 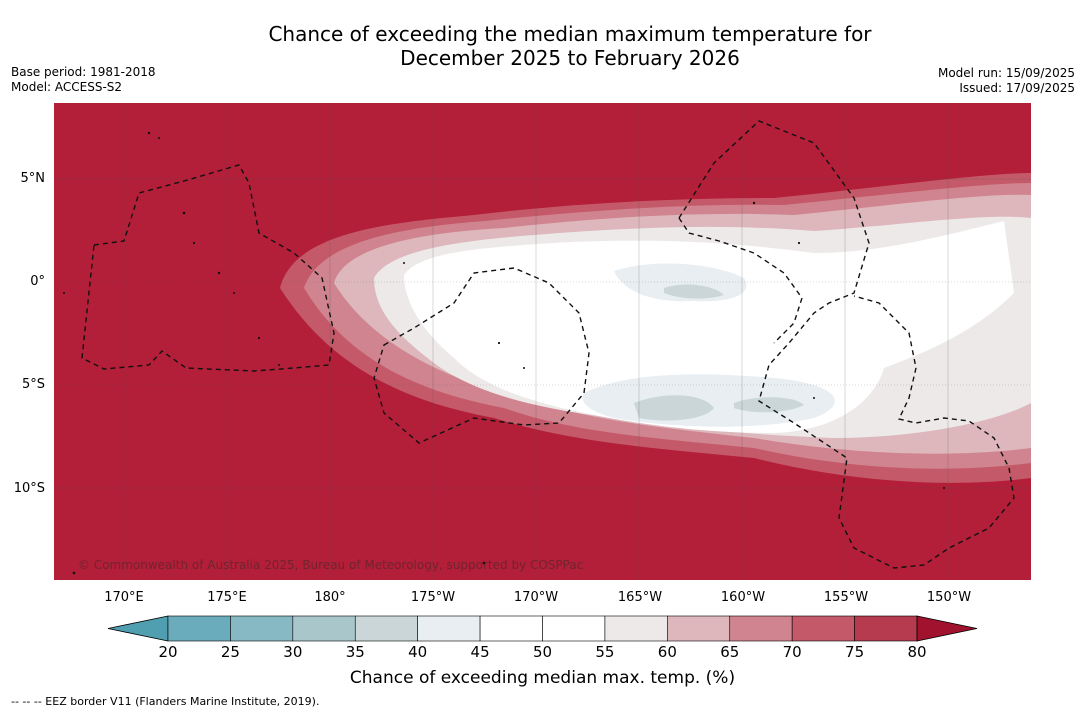 I want to click on colorbar-tick: 40, so click(x=418, y=652).